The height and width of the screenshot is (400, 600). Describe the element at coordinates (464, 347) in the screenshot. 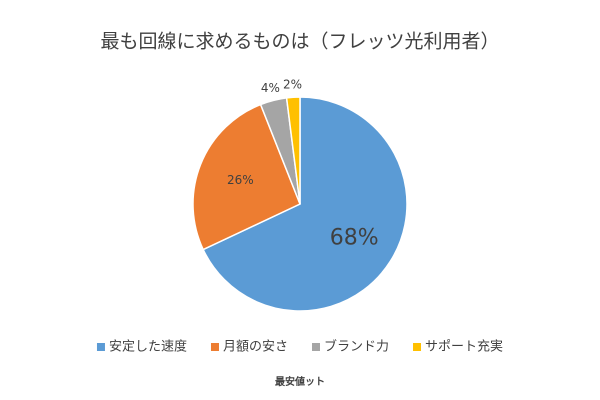

I see `legend-label: サポート充実` at that location.